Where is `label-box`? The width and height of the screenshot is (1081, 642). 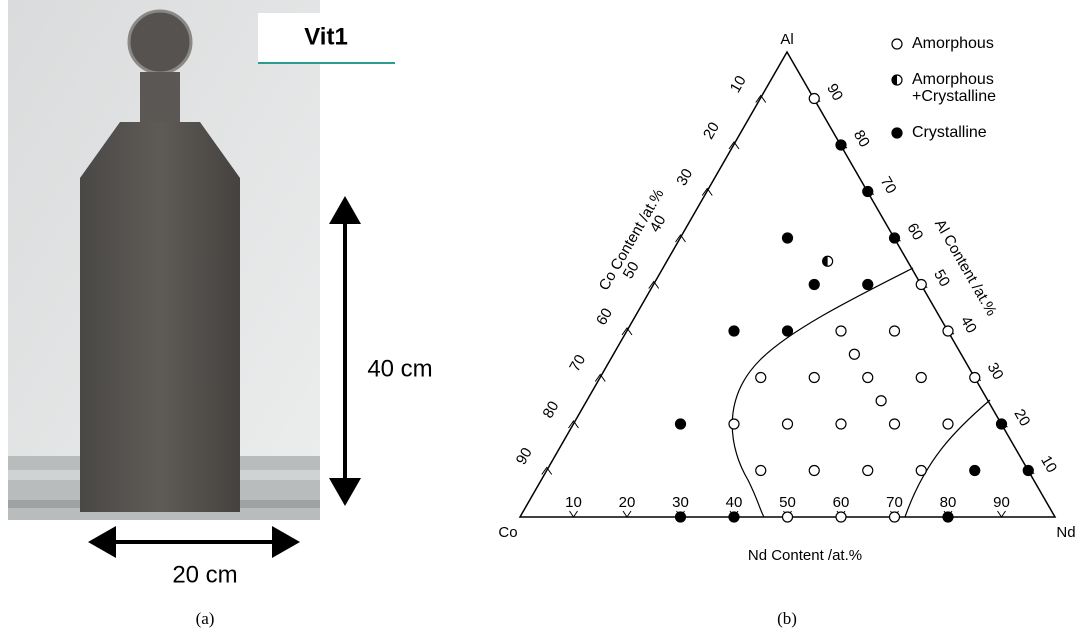
label-box is located at coordinates (326, 38).